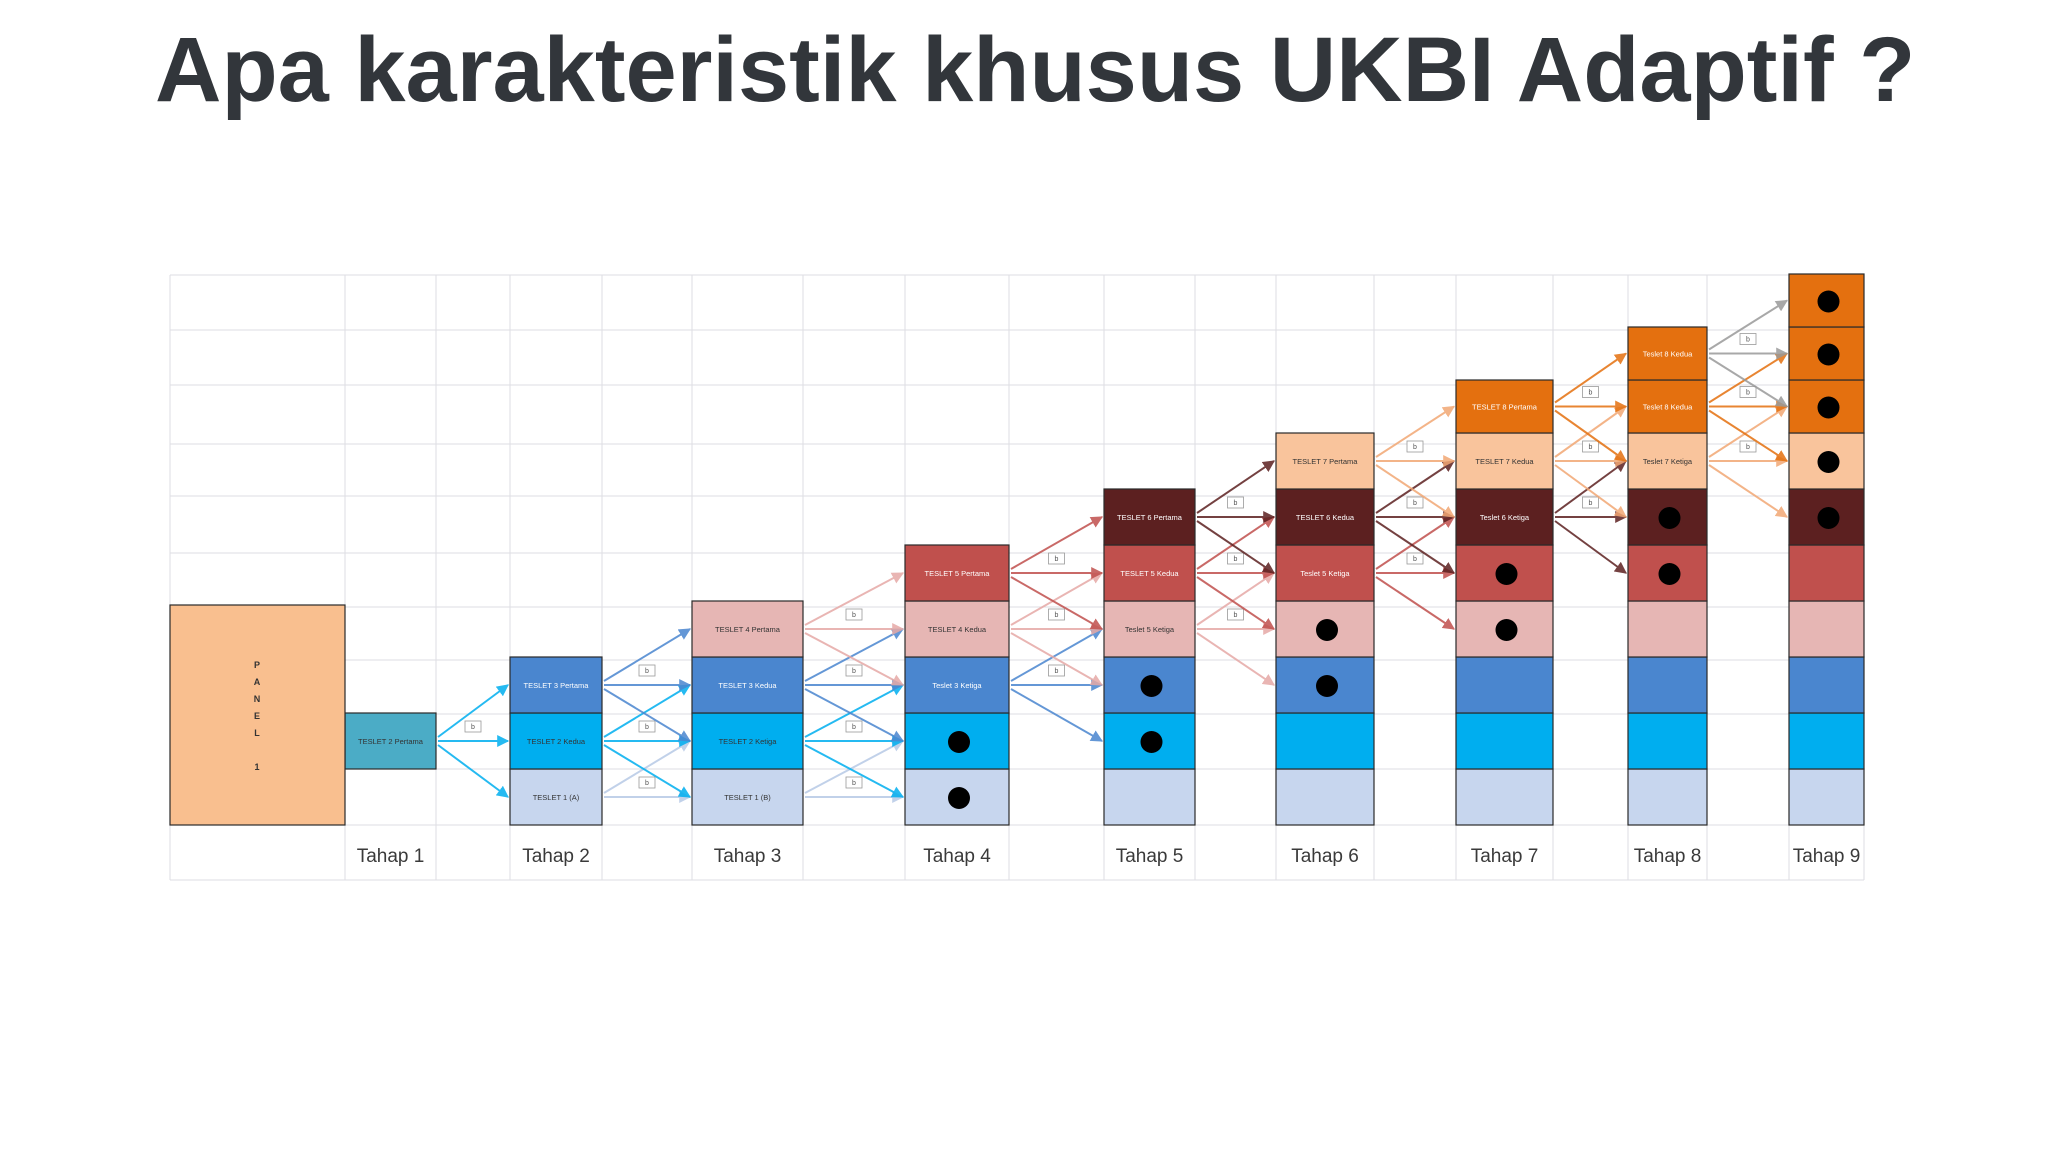 The height and width of the screenshot is (1152, 2048). Describe the element at coordinates (1325, 856) in the screenshot. I see `stage-label: Tahap 6` at that location.